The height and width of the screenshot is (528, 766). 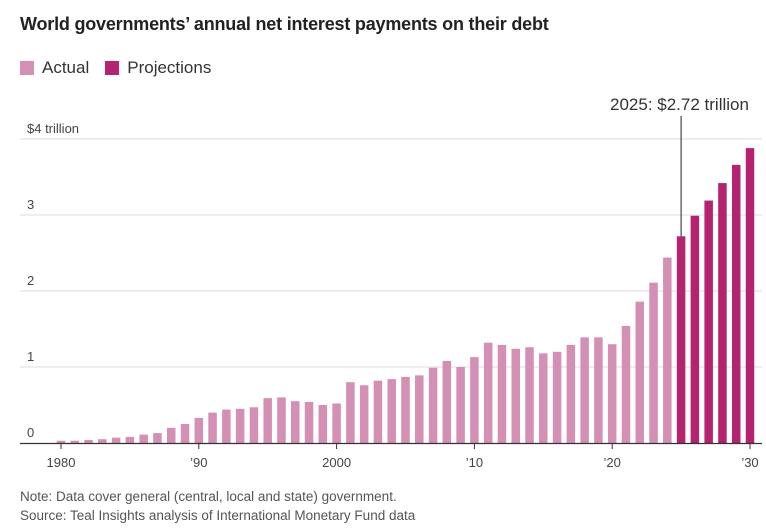 What do you see at coordinates (612, 462) in the screenshot?
I see `x-tick-label: ’20` at bounding box center [612, 462].